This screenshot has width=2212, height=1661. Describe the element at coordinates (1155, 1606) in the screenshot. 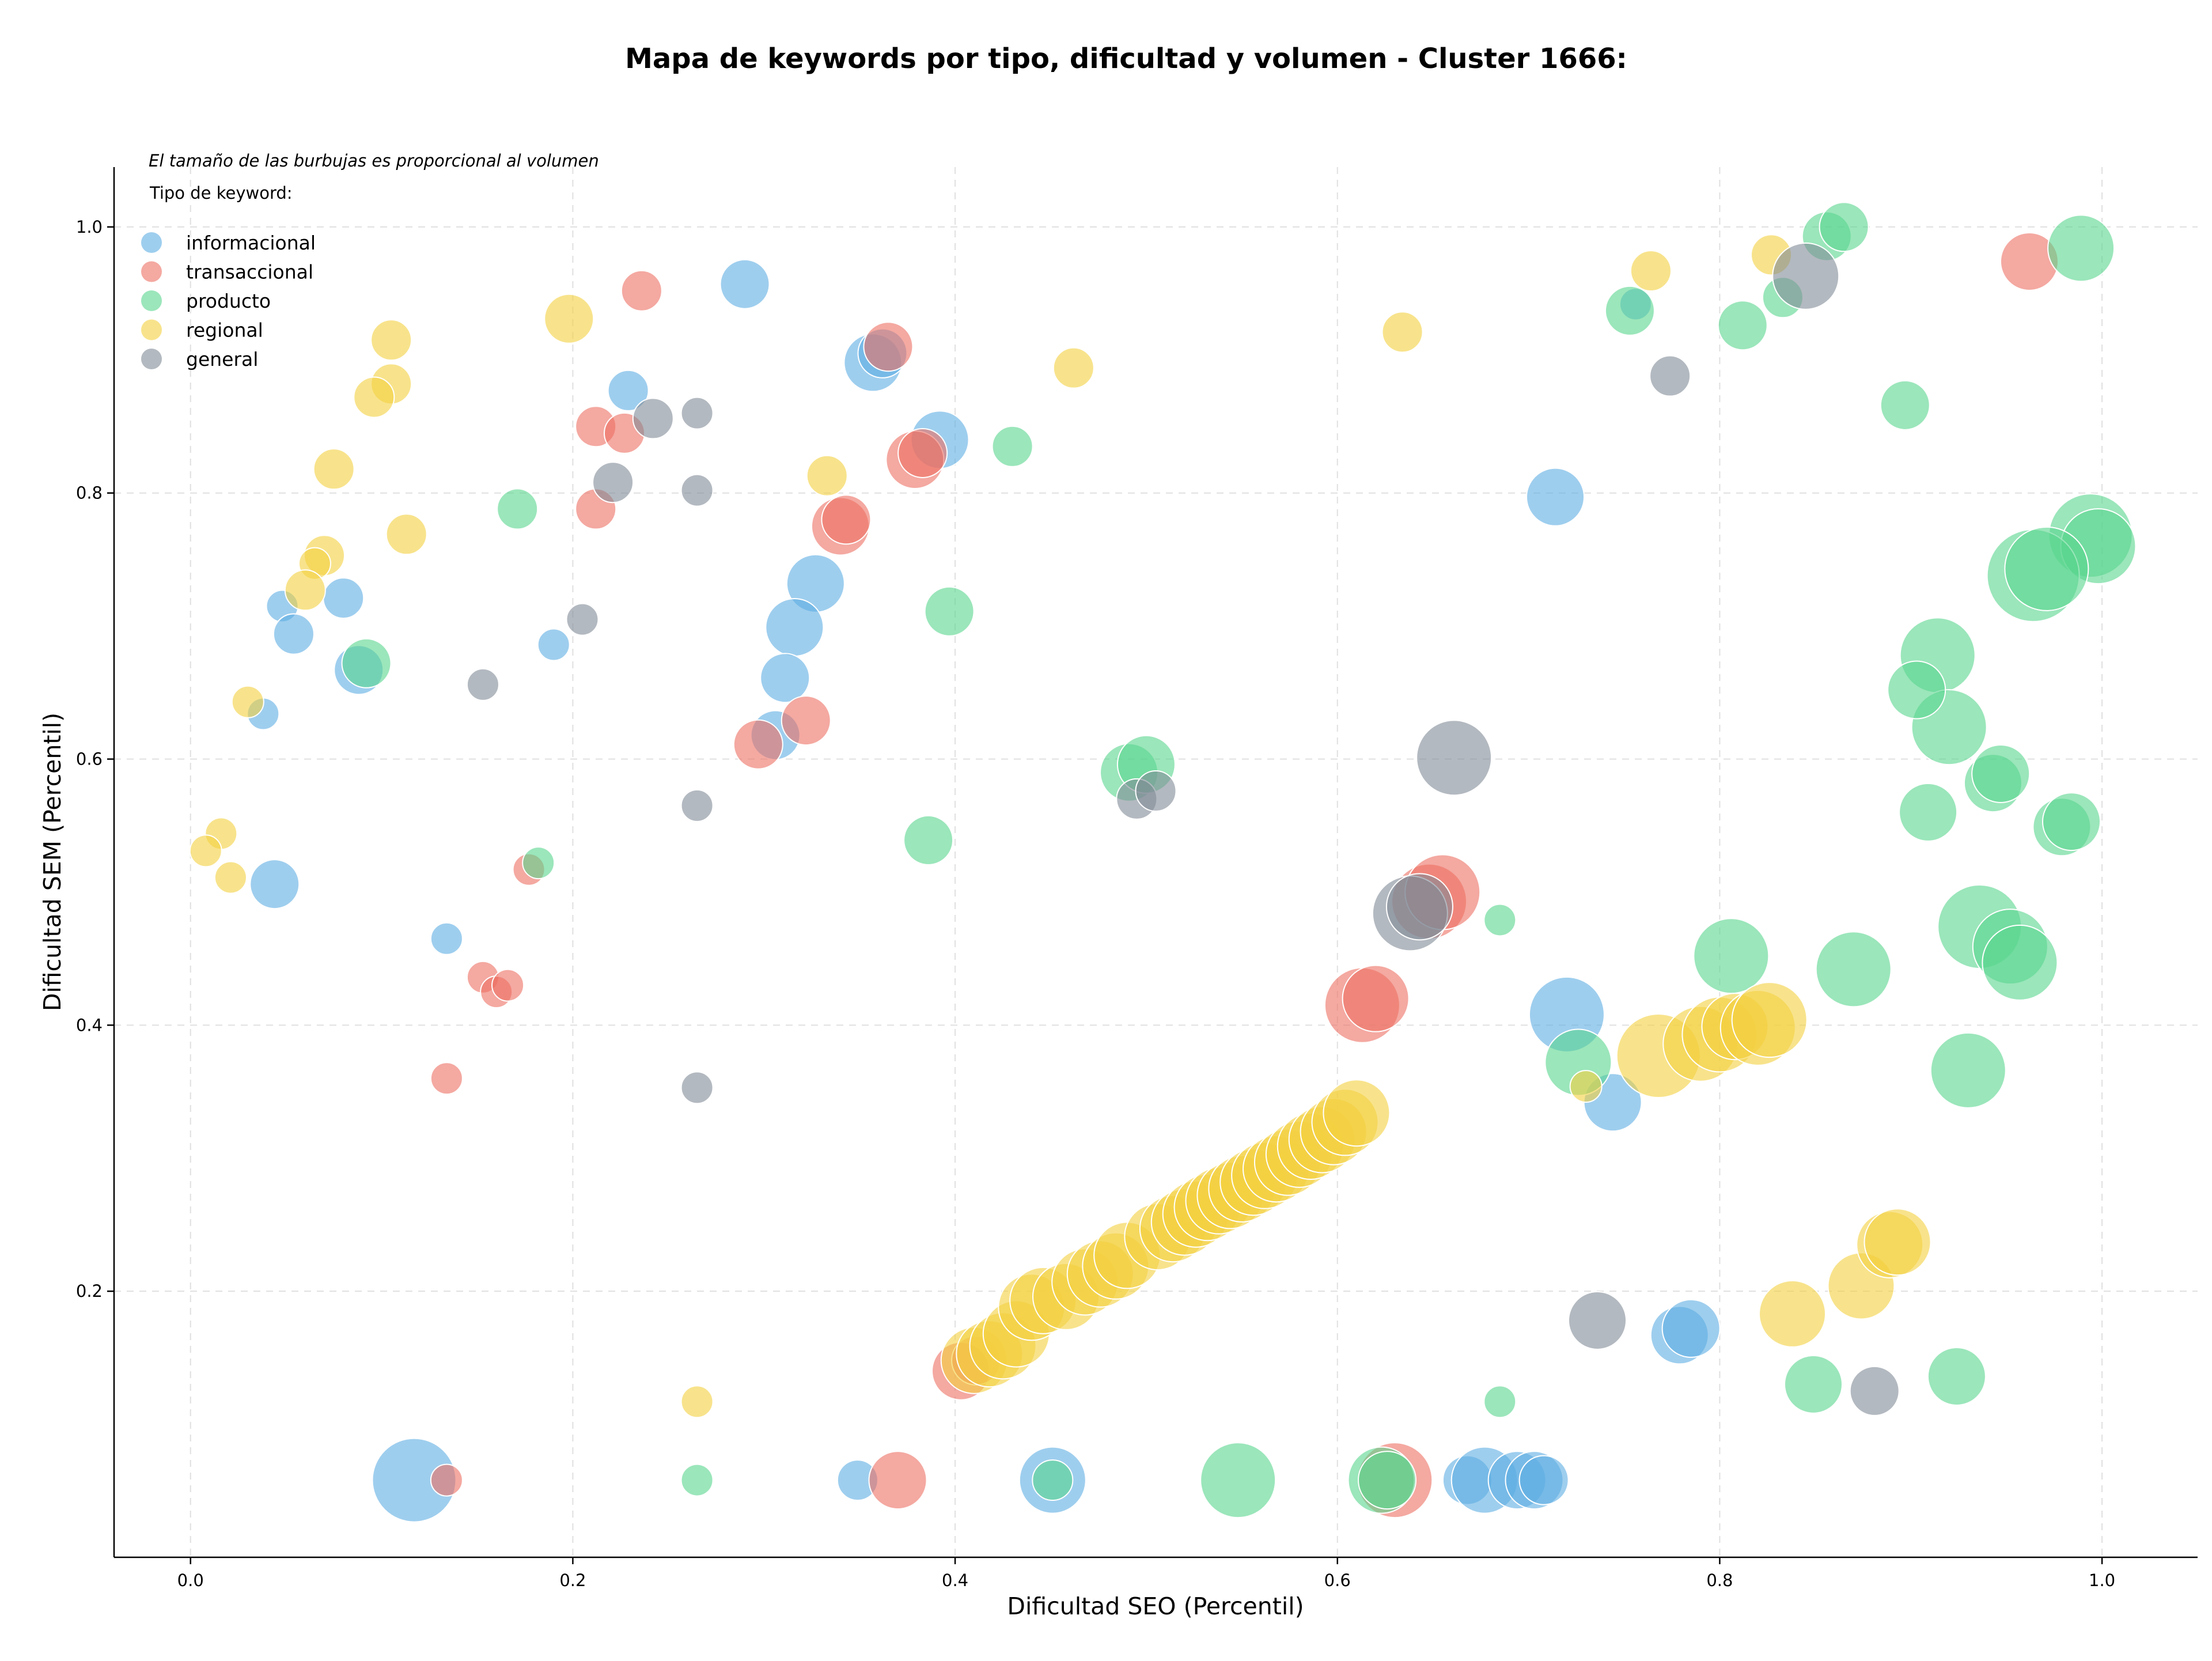

I see `x-axis-label: Dificultad SEO (Percentil)` at that location.